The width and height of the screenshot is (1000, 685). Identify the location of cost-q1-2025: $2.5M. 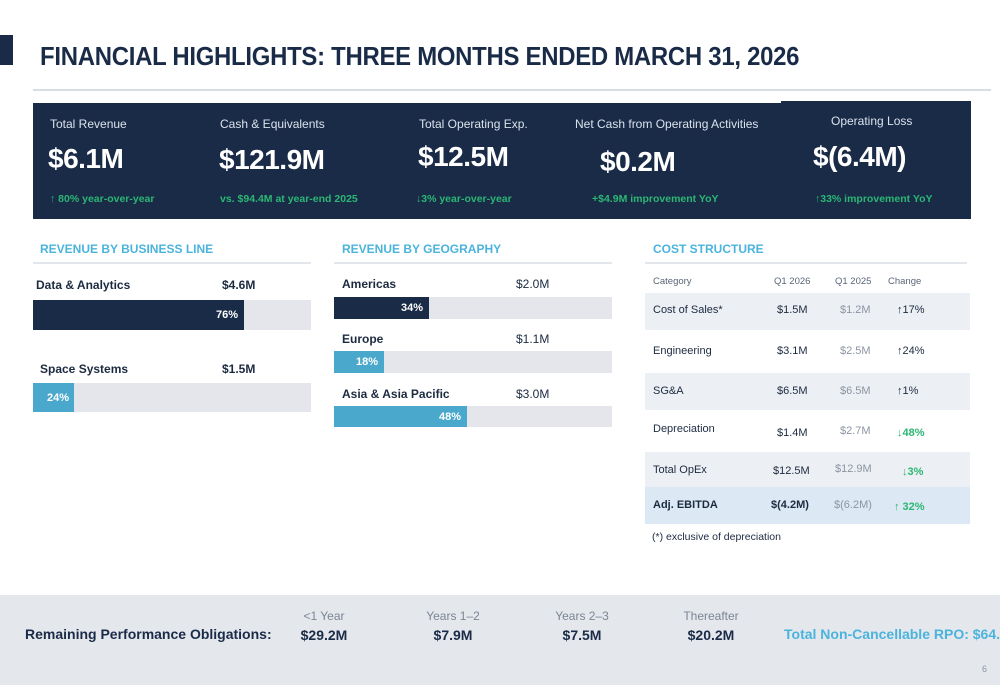
(855, 351).